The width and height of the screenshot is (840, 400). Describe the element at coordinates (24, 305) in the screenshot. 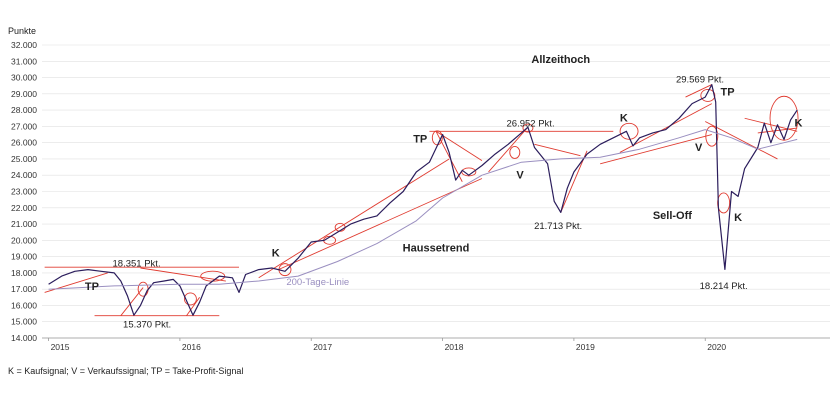

I see `y-tick-label: 16.000` at that location.